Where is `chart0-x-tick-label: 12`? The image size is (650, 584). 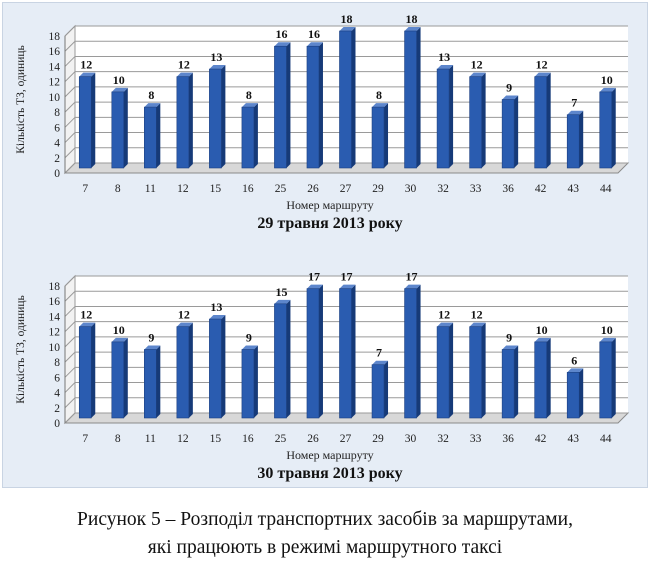
chart0-x-tick-label: 12 is located at coordinates (183, 189).